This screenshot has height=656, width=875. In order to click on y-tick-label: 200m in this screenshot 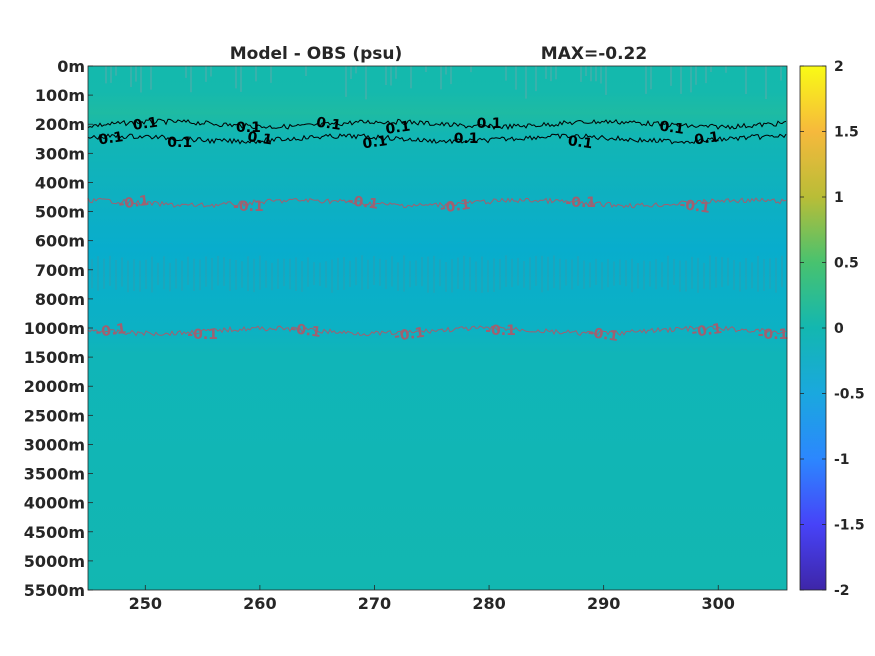, I will do `click(60, 124)`.